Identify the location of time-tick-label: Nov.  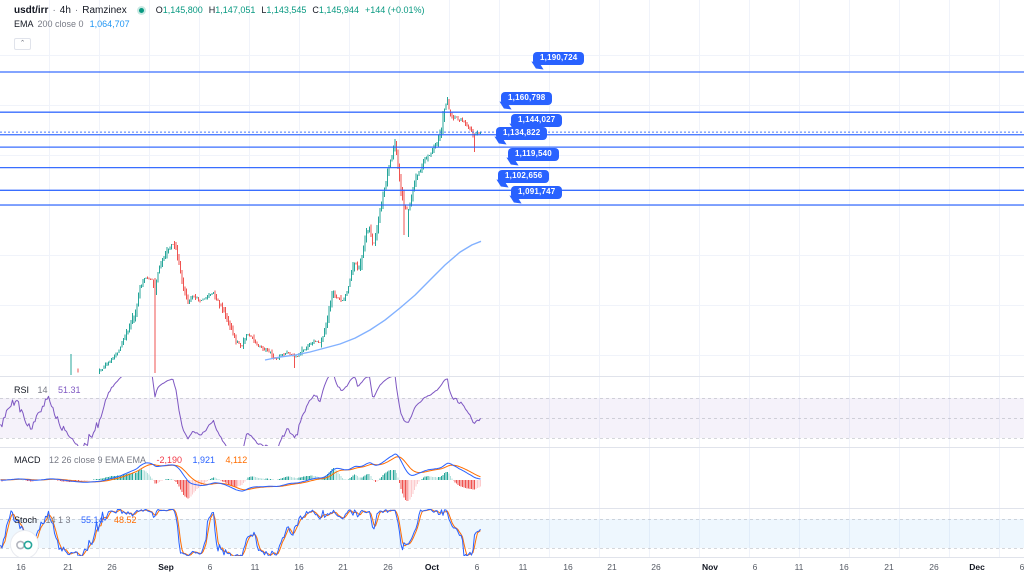
(710, 567).